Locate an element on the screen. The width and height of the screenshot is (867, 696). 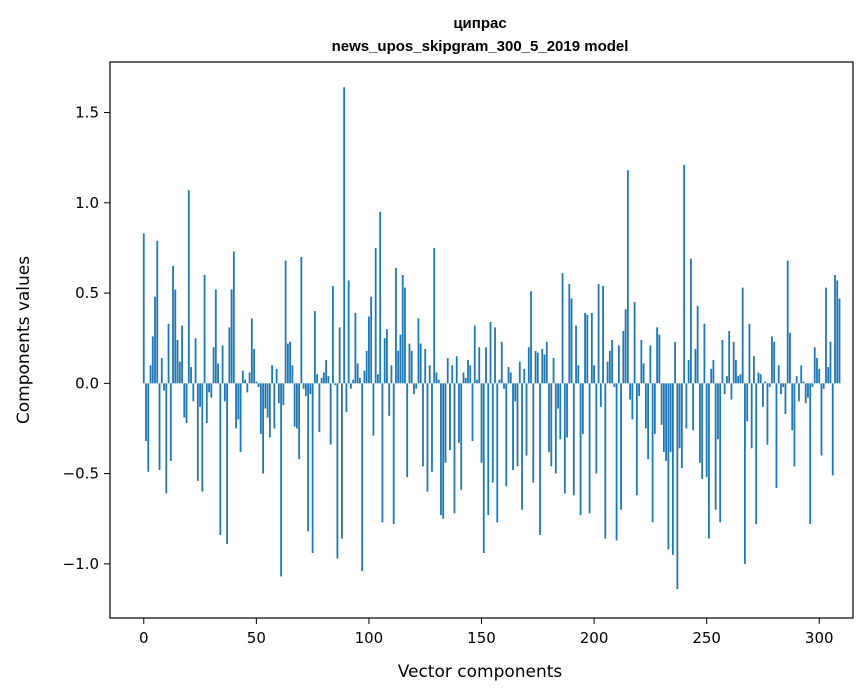
y-tick-label: 0.0 is located at coordinates (87, 383).